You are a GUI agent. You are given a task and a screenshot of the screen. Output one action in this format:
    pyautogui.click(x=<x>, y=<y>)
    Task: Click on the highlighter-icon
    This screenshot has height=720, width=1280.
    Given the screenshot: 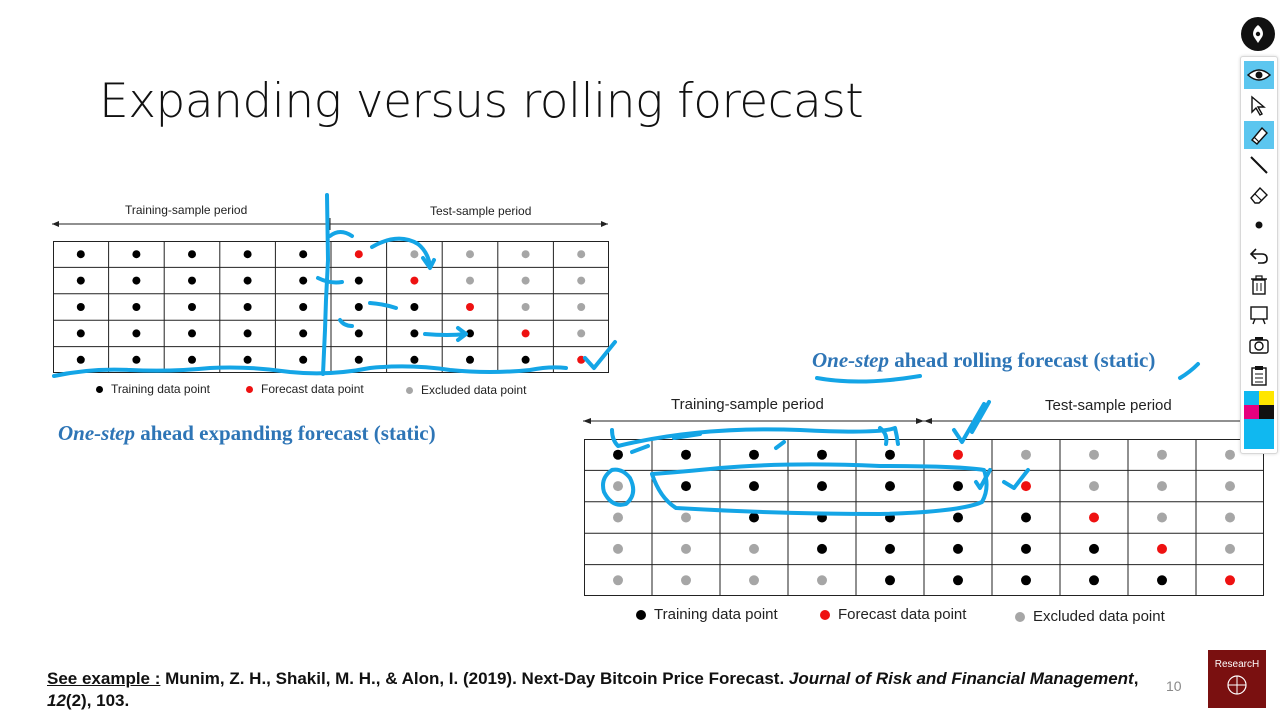 What is the action you would take?
    pyautogui.click(x=1259, y=135)
    